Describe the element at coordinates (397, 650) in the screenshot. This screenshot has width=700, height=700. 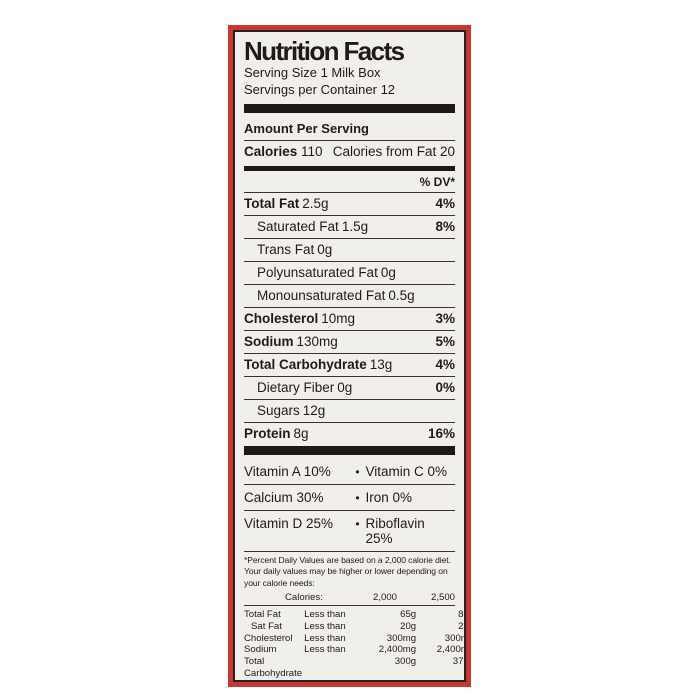
I see `table-row-2000: 2,400mg` at that location.